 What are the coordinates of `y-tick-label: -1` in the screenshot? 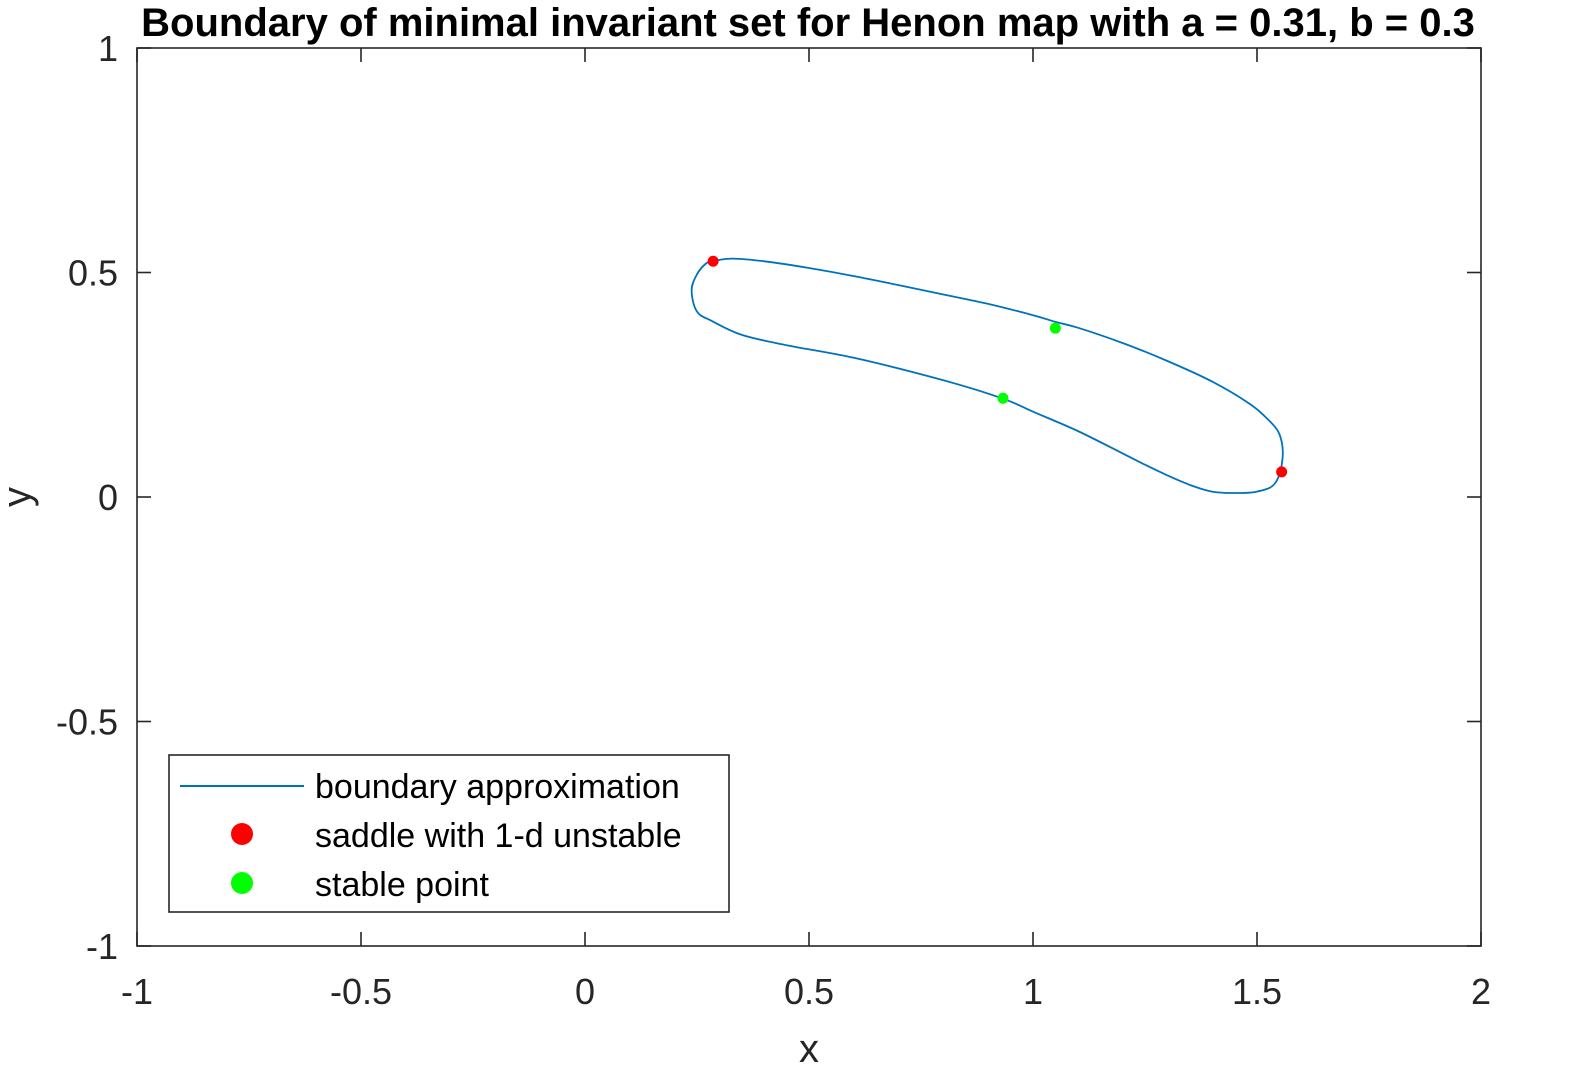 It's located at (102, 946).